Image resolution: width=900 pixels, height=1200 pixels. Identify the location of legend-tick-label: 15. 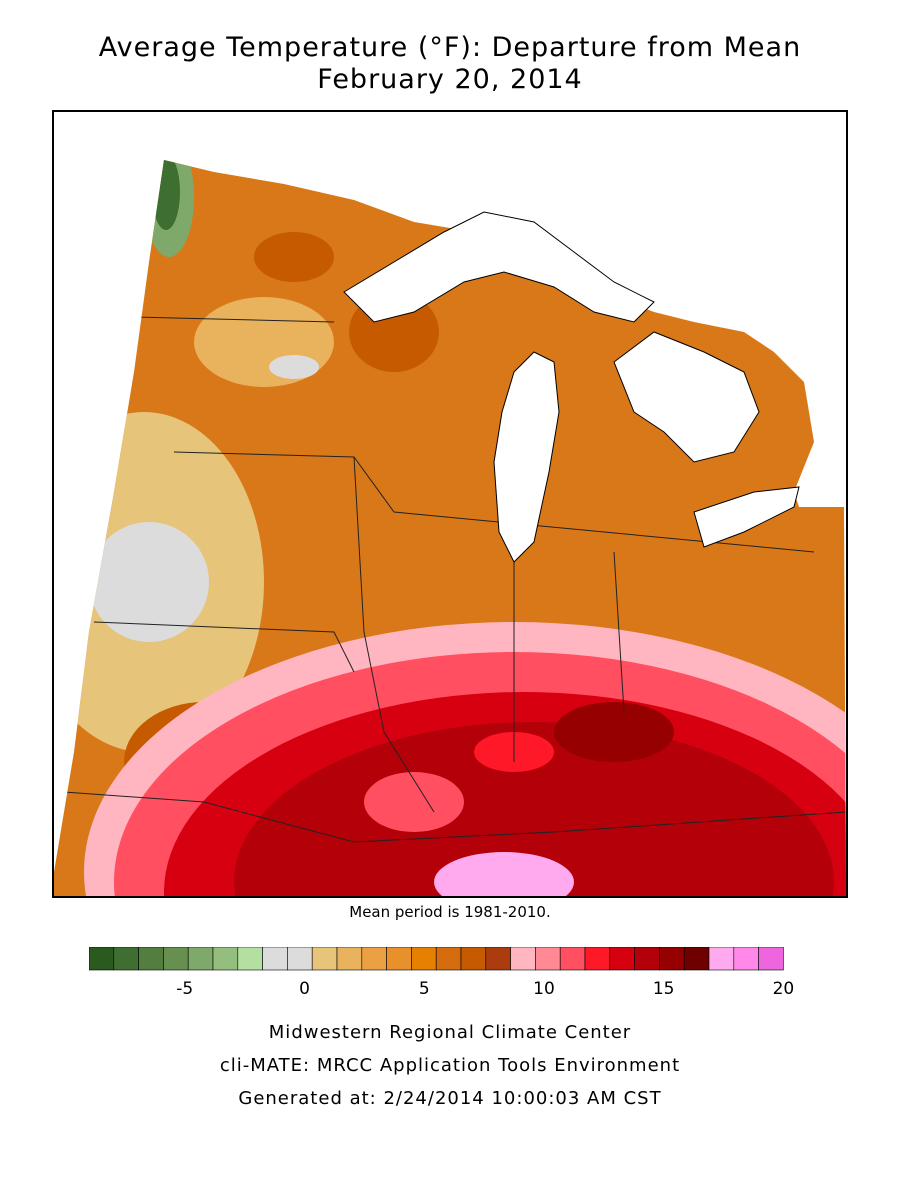
(664, 989).